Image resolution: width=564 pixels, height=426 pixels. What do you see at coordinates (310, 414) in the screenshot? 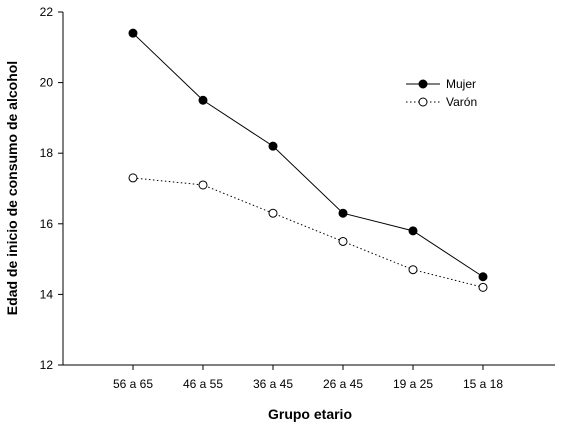
I see `x-axis-title: Grupo etario` at bounding box center [310, 414].